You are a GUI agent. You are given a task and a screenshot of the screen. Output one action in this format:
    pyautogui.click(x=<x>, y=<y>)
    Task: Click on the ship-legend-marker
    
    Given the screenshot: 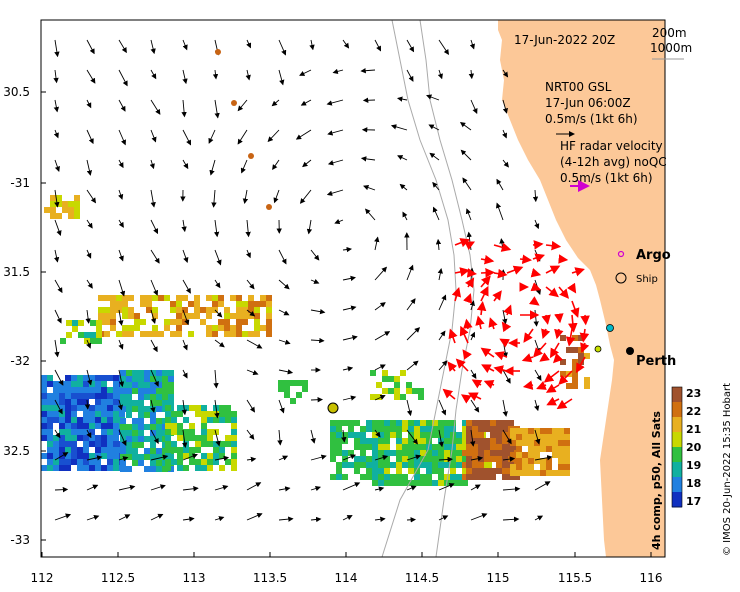 What is the action you would take?
    pyautogui.click(x=621, y=278)
    